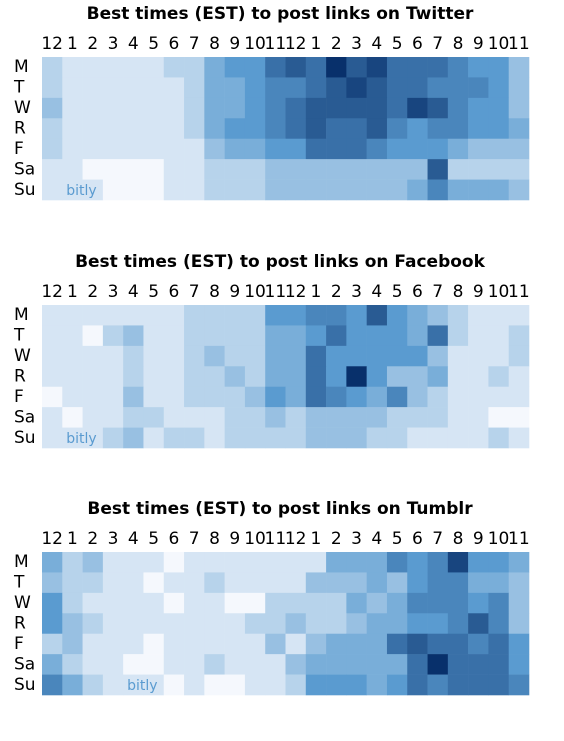 The width and height of the screenshot is (564, 741). Describe the element at coordinates (25, 685) in the screenshot. I see `y-tick-label: Su` at that location.